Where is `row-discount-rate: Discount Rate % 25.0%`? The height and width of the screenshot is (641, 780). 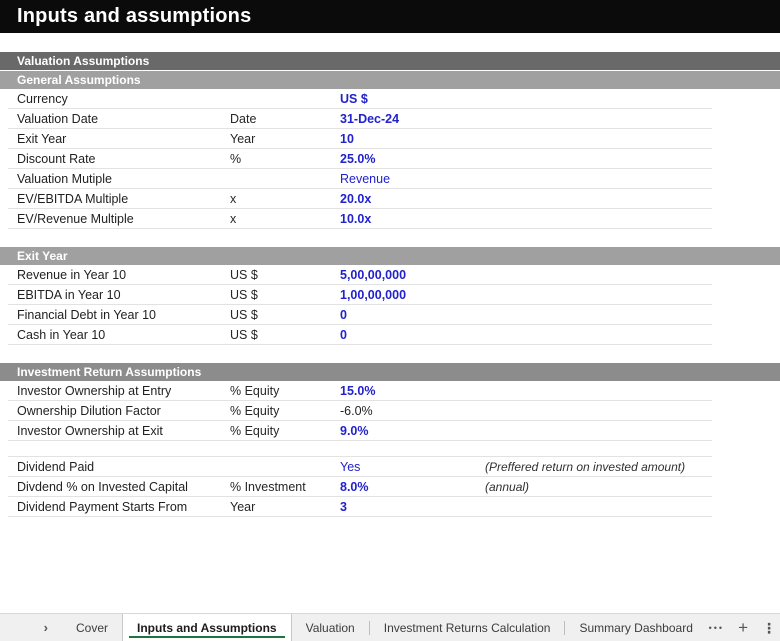
row-discount-rate: Discount Rate % 25.0% is located at coordinates (360, 159).